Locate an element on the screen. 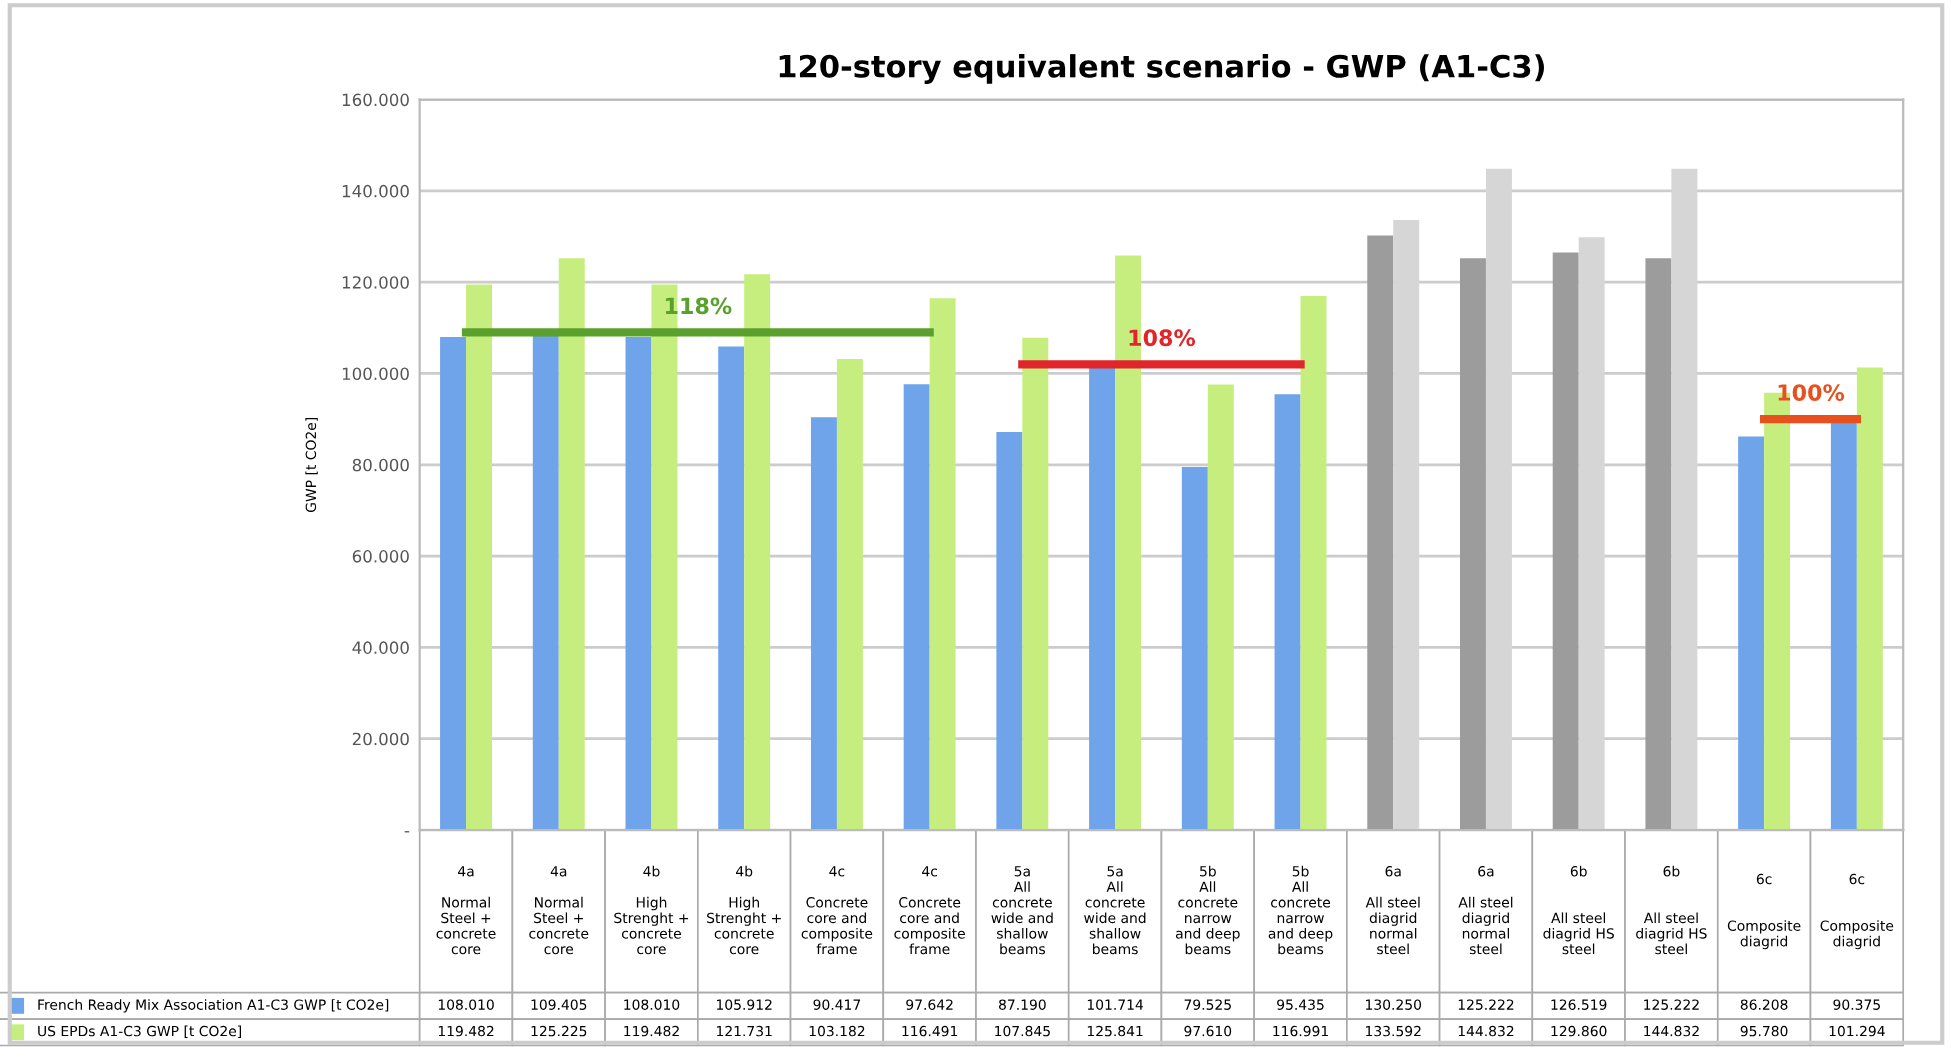 Image resolution: width=1952 pixels, height=1048 pixels. series-label: 100% is located at coordinates (1811, 392).